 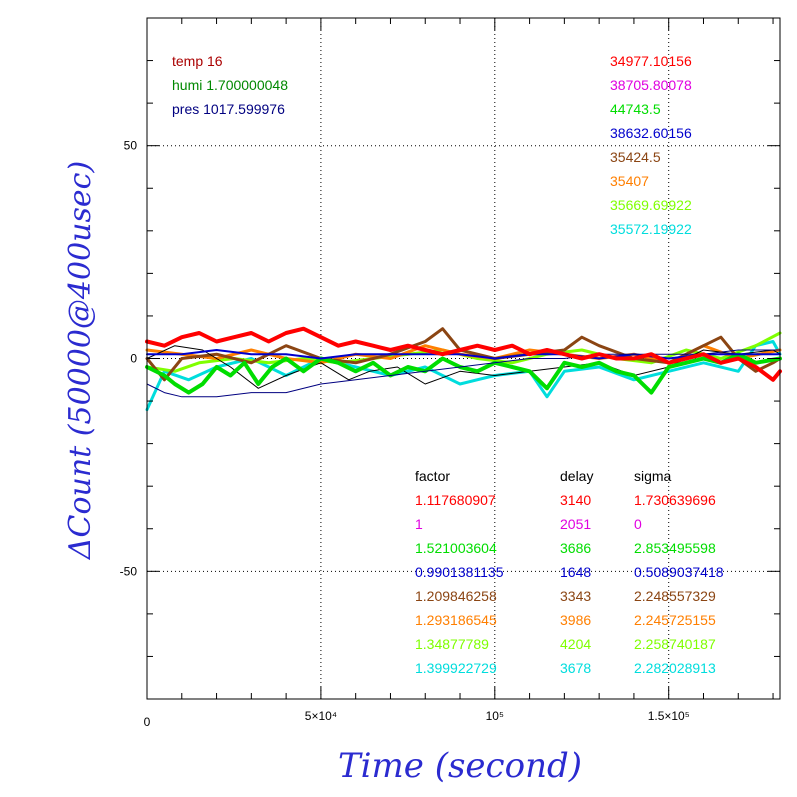 What do you see at coordinates (147, 722) in the screenshot?
I see `x-tick-label: 0` at bounding box center [147, 722].